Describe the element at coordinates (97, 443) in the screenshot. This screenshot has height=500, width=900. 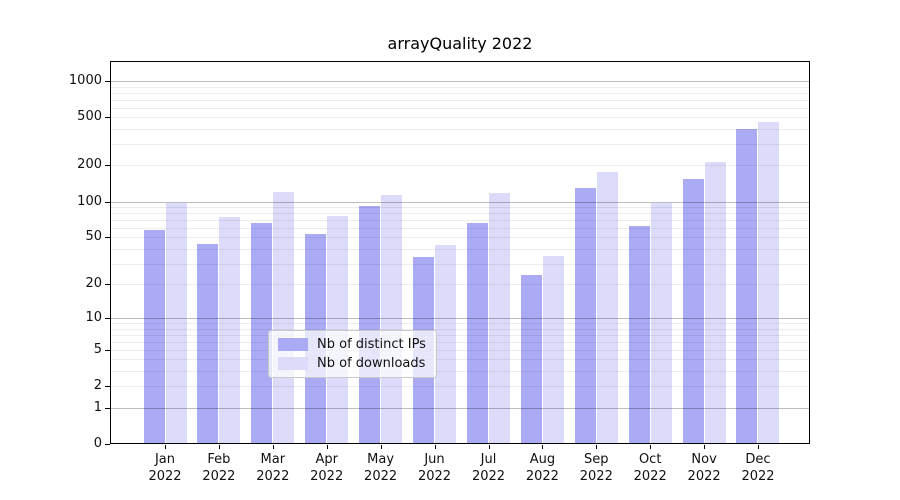
I see `y-tick-label: 0` at that location.